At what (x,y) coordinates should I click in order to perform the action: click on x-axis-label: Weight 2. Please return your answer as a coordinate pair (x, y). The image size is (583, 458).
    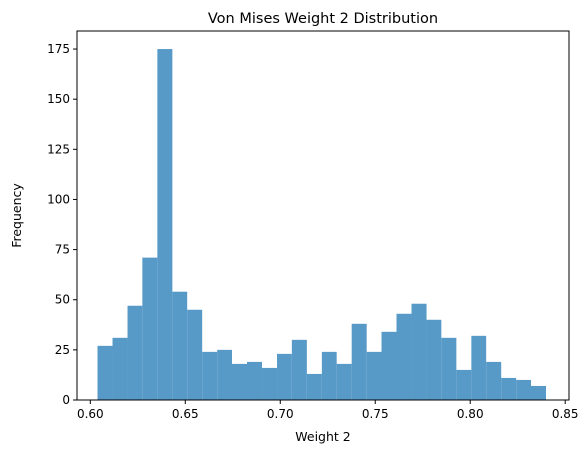
    Looking at the image, I should click on (322, 436).